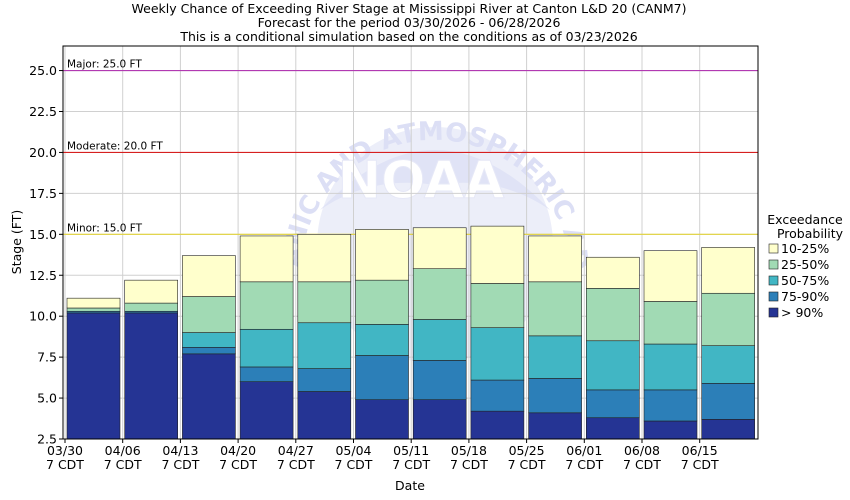  What do you see at coordinates (805, 248) in the screenshot?
I see `legend-label: 10-25%` at bounding box center [805, 248].